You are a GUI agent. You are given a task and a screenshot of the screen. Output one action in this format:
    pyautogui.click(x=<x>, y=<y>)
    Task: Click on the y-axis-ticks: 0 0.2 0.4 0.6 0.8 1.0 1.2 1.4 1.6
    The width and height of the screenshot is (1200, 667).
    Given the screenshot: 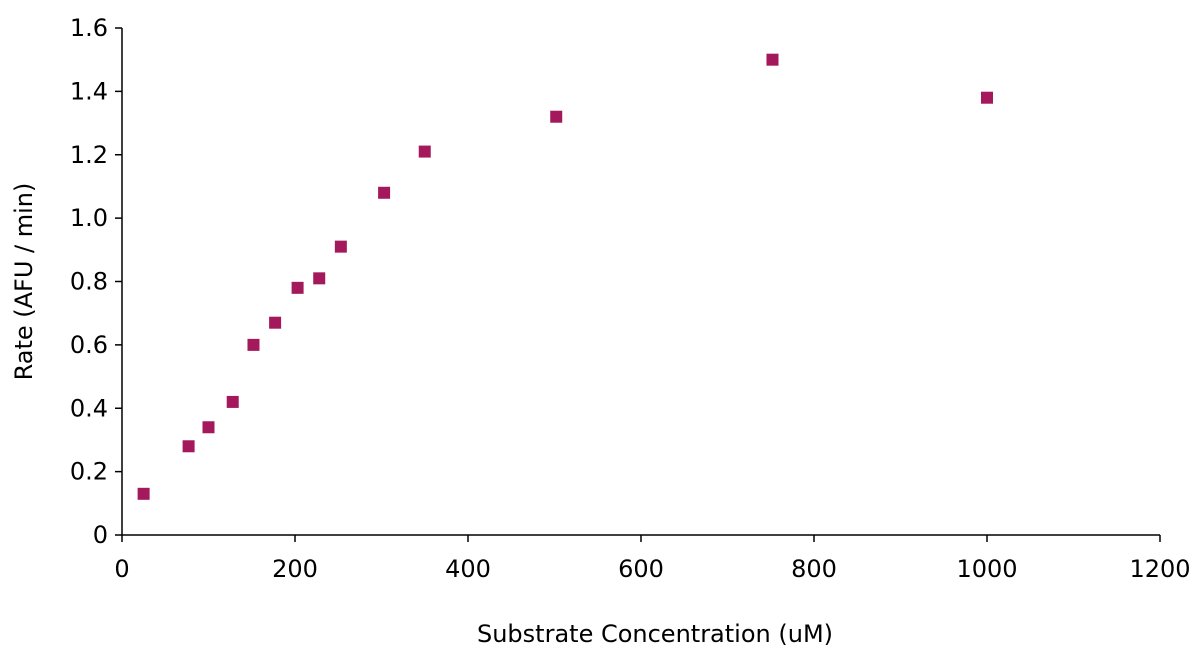 What is the action you would take?
    pyautogui.click(x=96, y=281)
    